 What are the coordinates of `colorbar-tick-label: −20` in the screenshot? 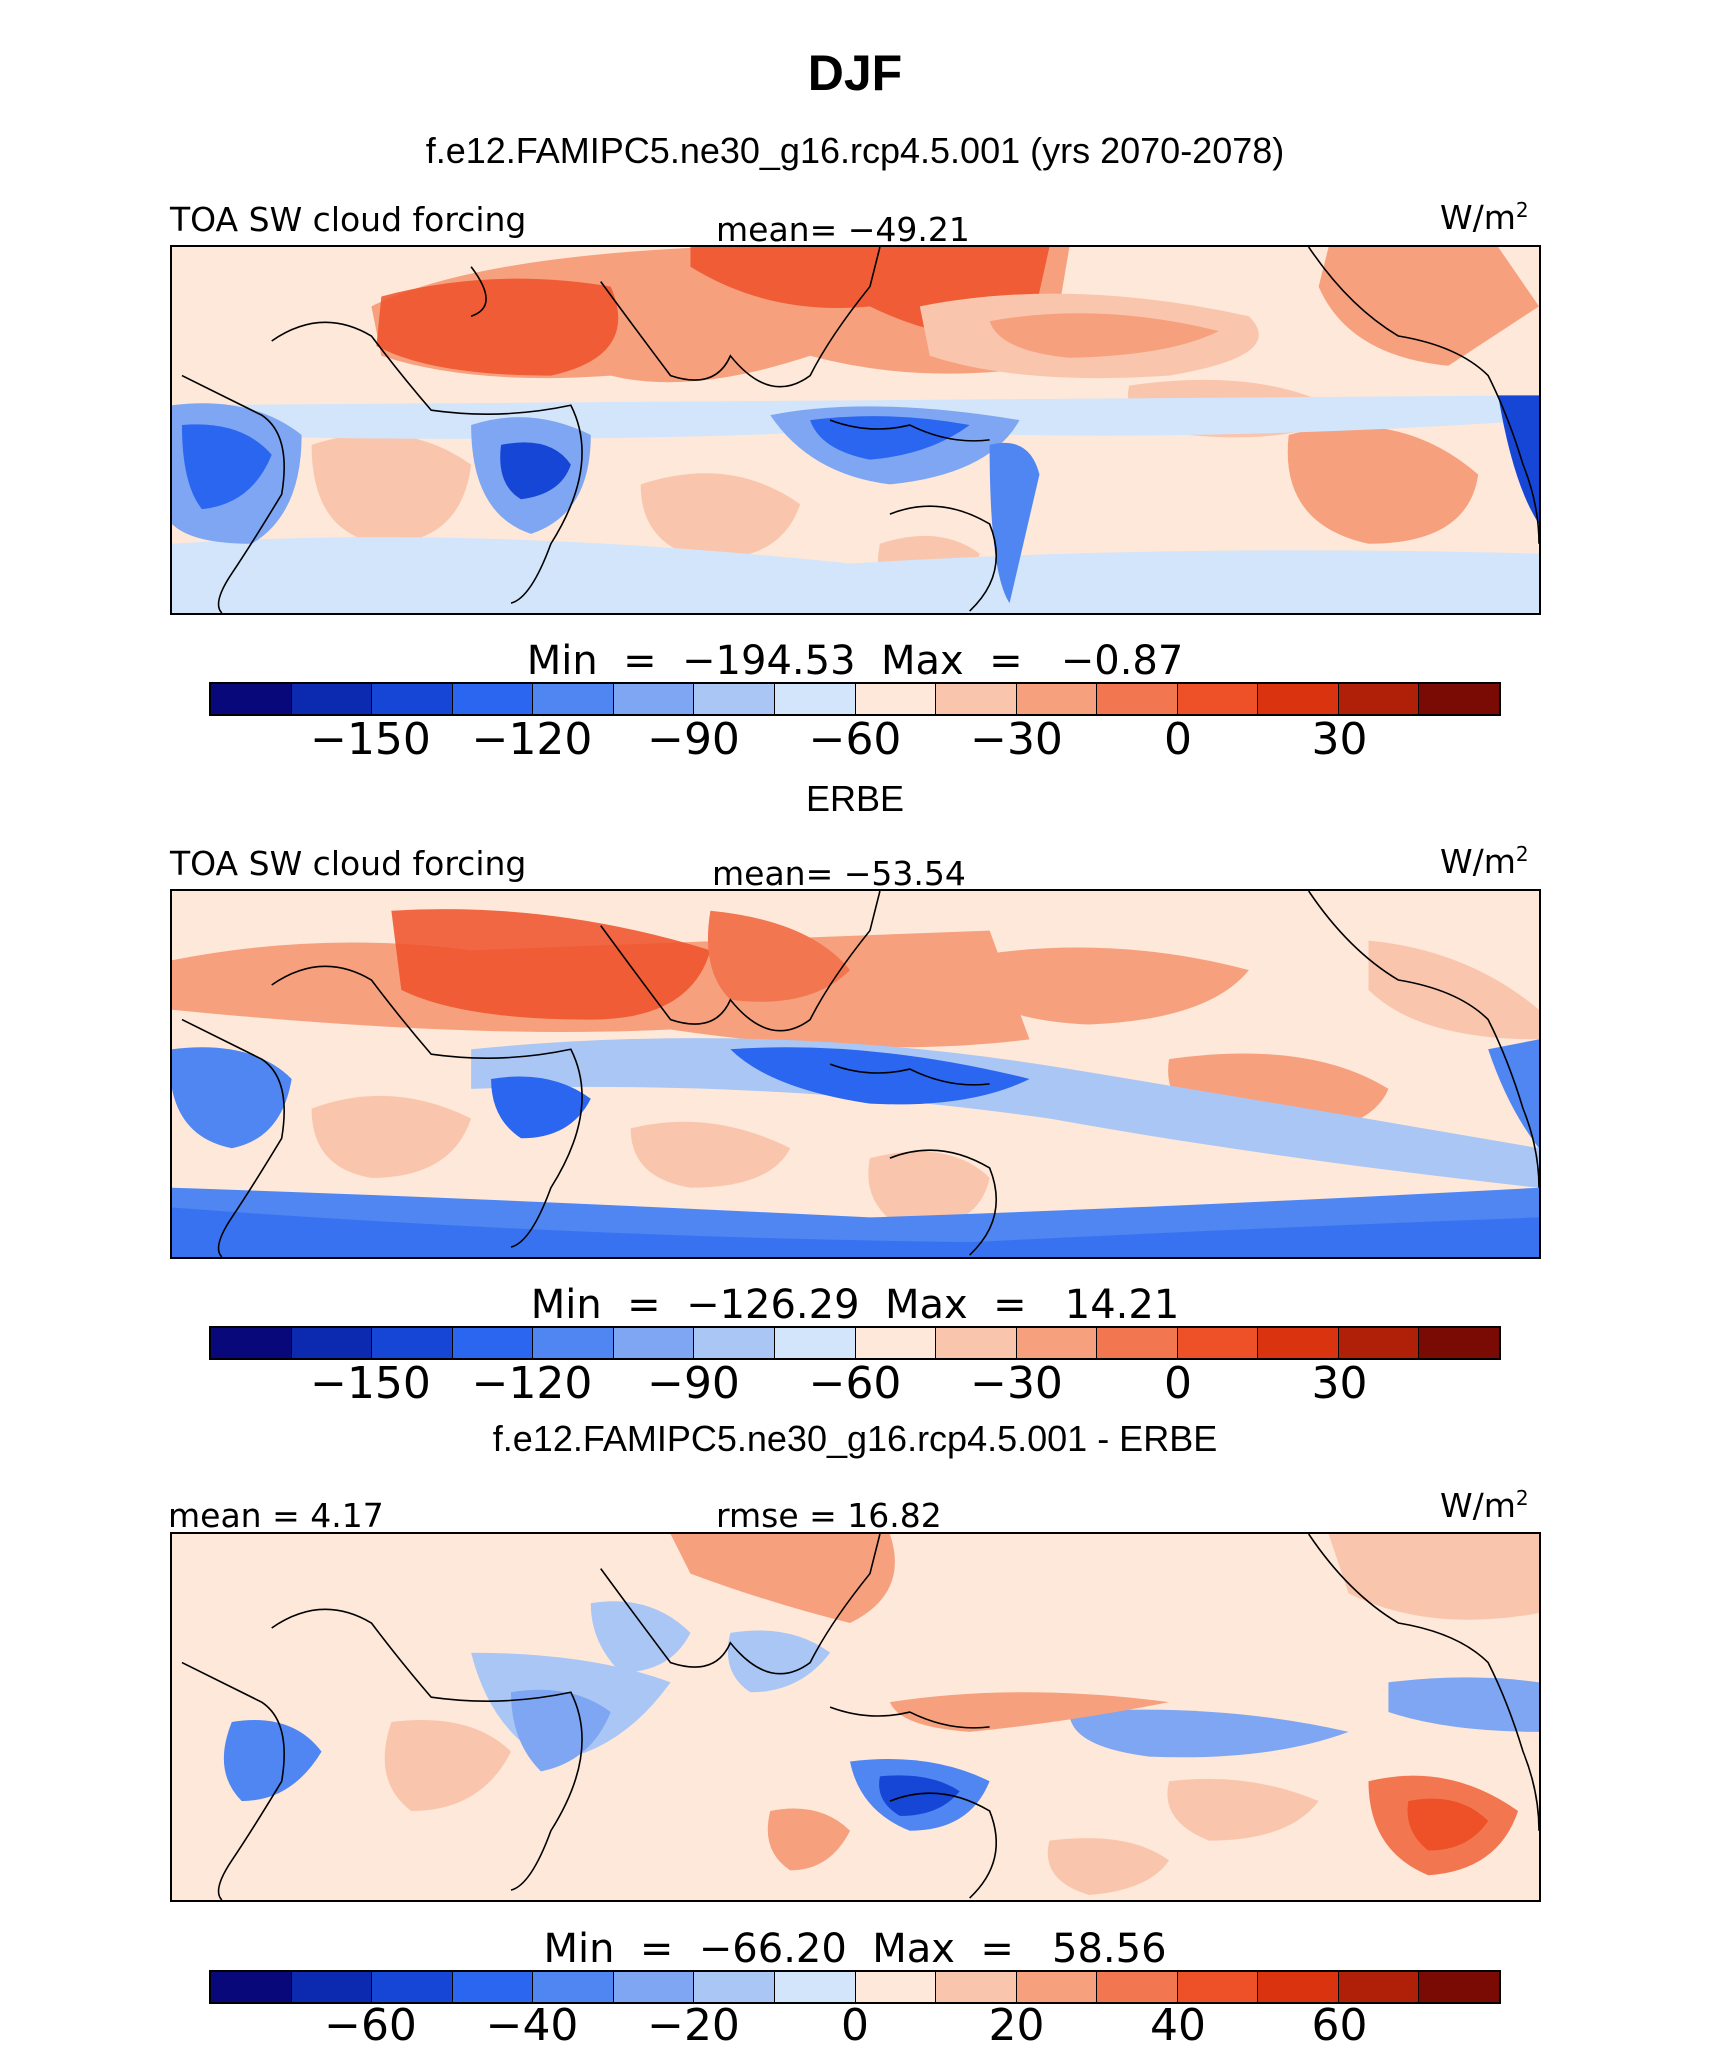 It's located at (693, 2024).